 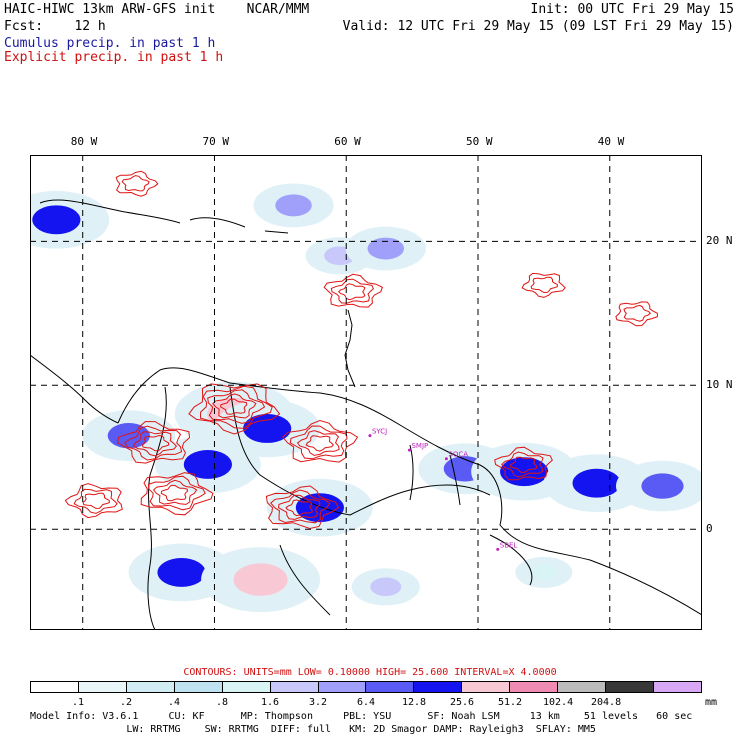 What do you see at coordinates (55, 26) in the screenshot?
I see `forecast-hour: Fcst: 12 h` at bounding box center [55, 26].